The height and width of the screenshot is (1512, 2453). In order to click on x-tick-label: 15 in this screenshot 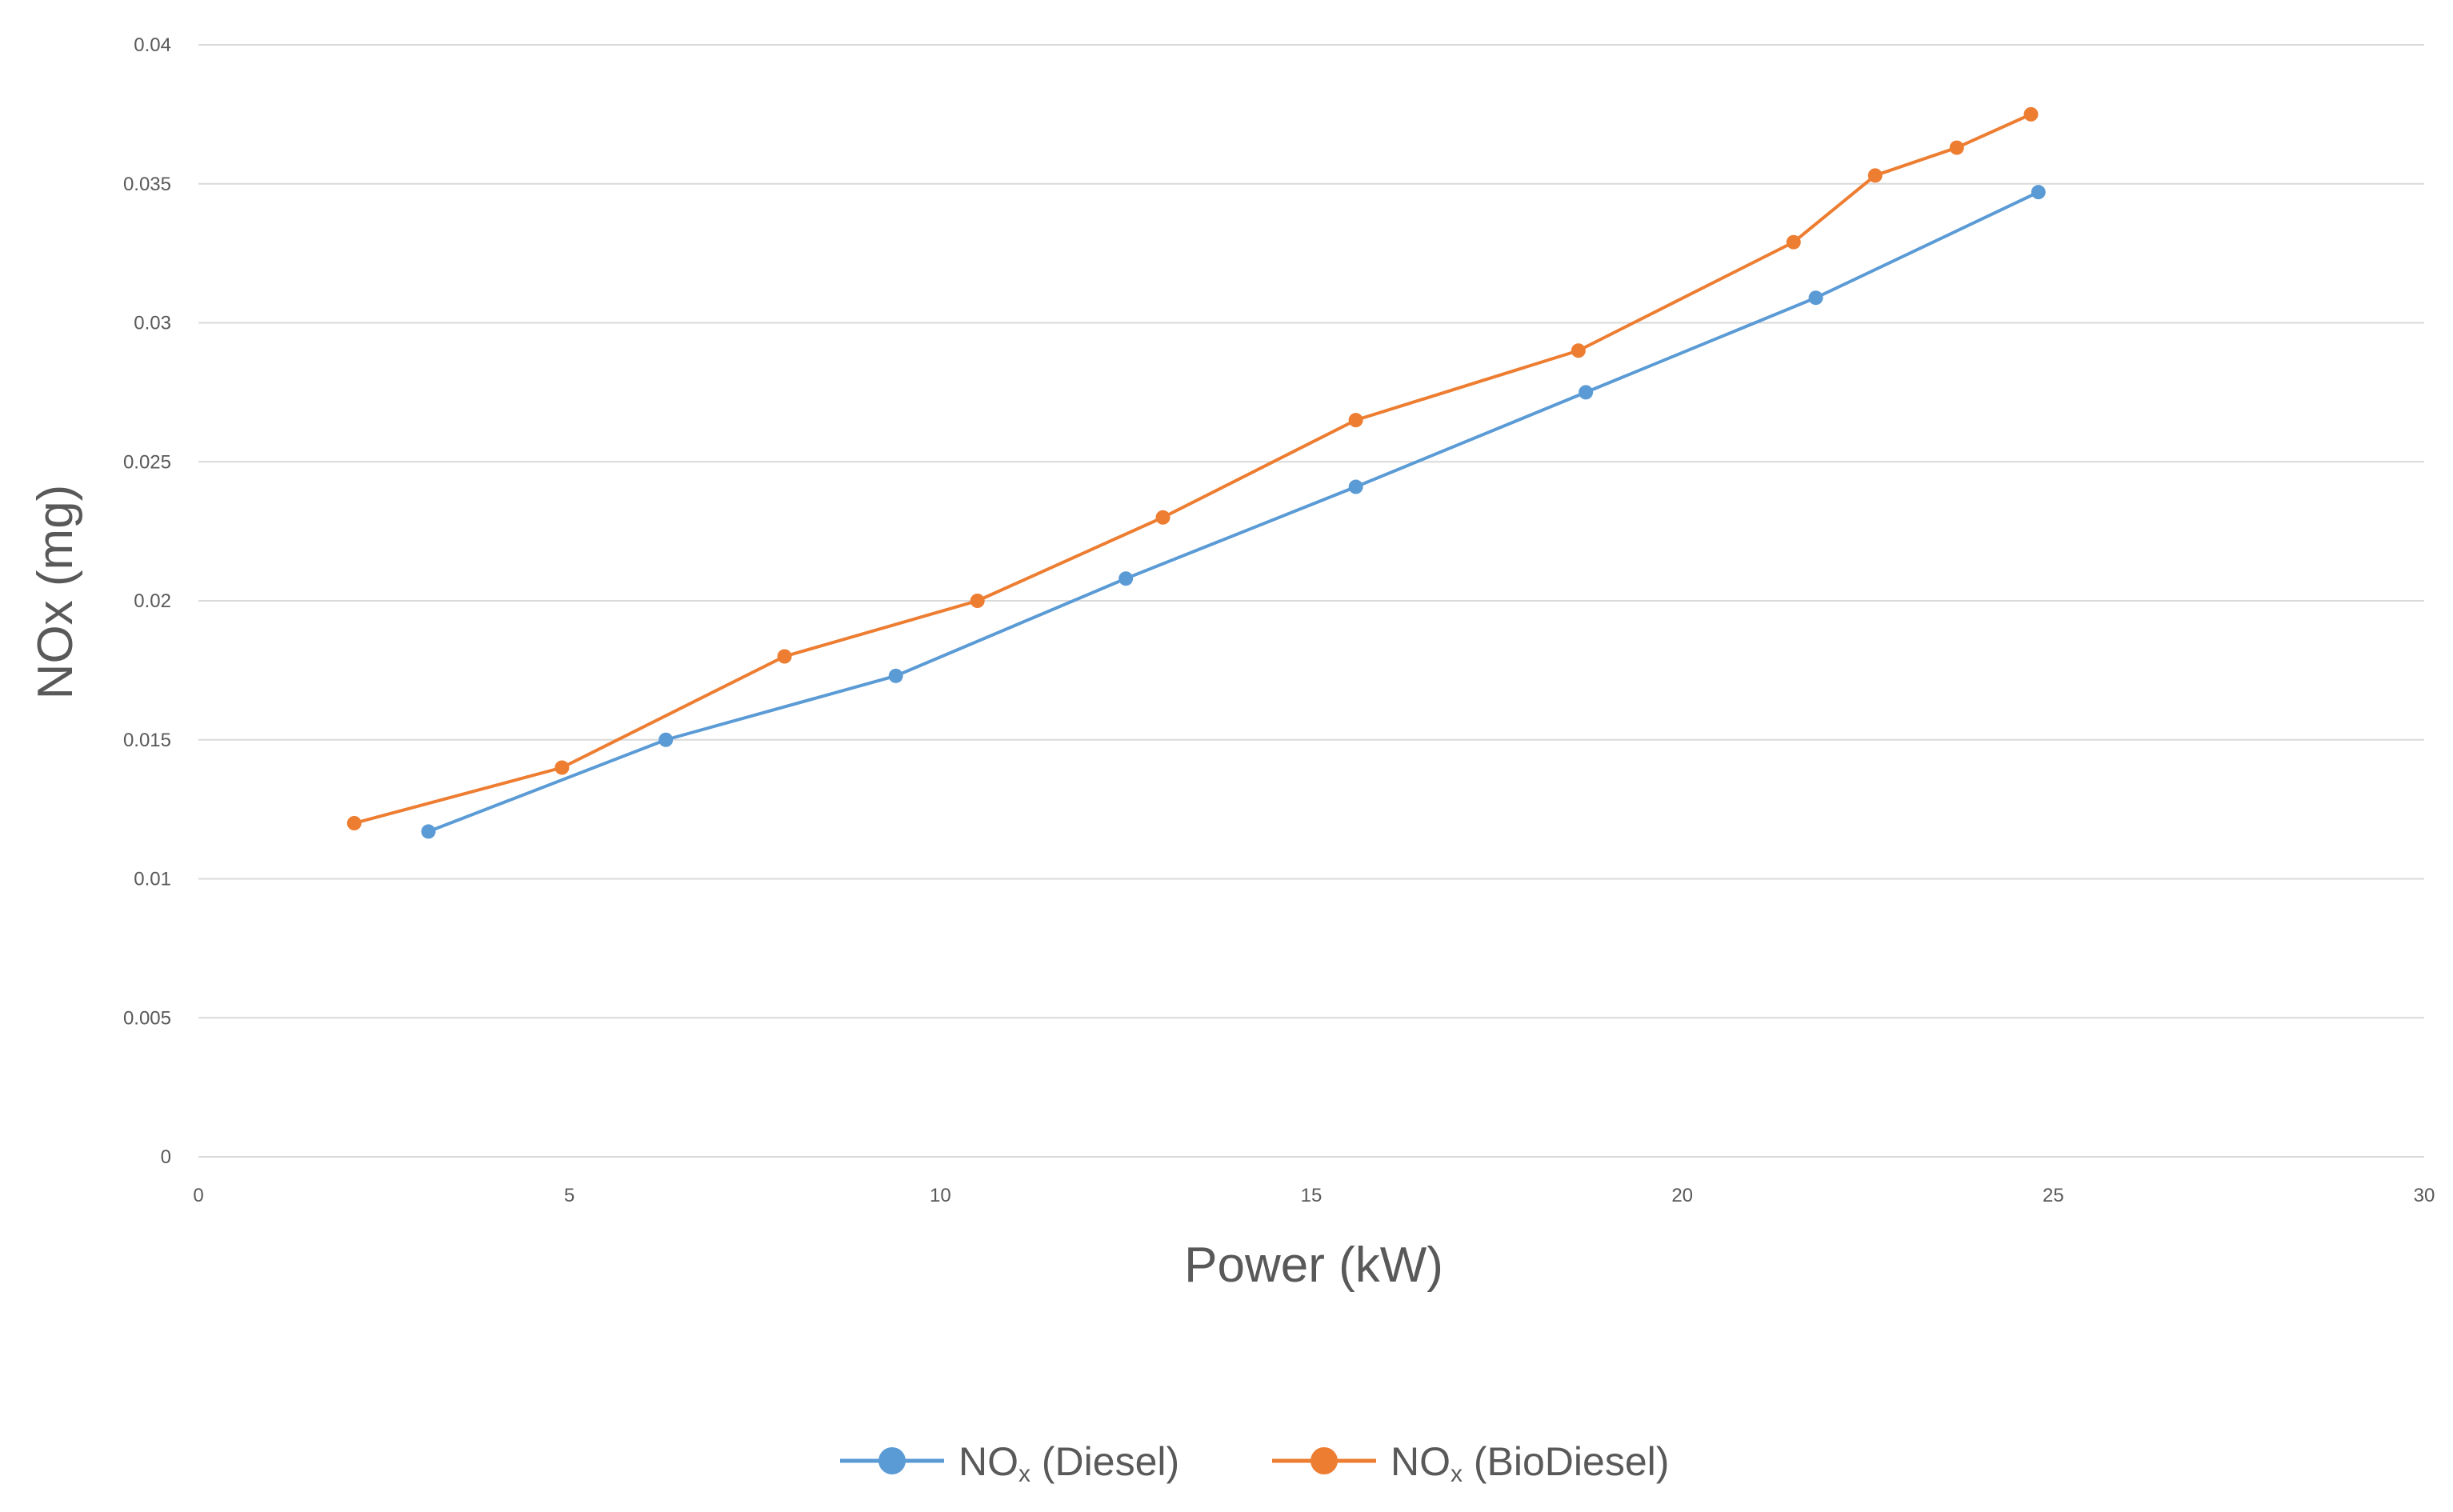, I will do `click(1312, 1195)`.